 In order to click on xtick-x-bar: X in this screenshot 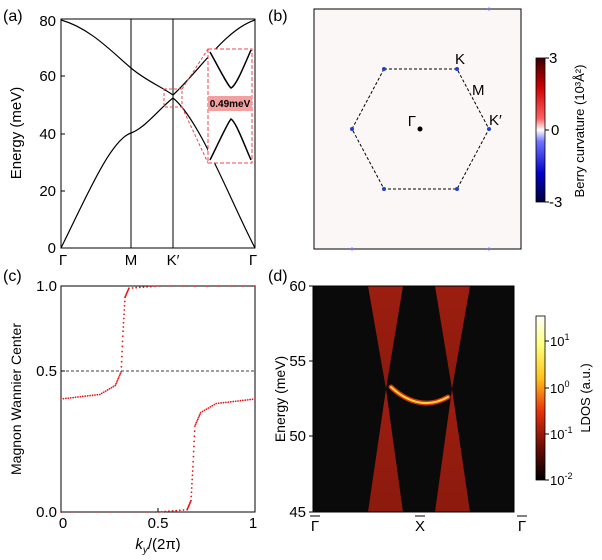, I will do `click(420, 526)`.